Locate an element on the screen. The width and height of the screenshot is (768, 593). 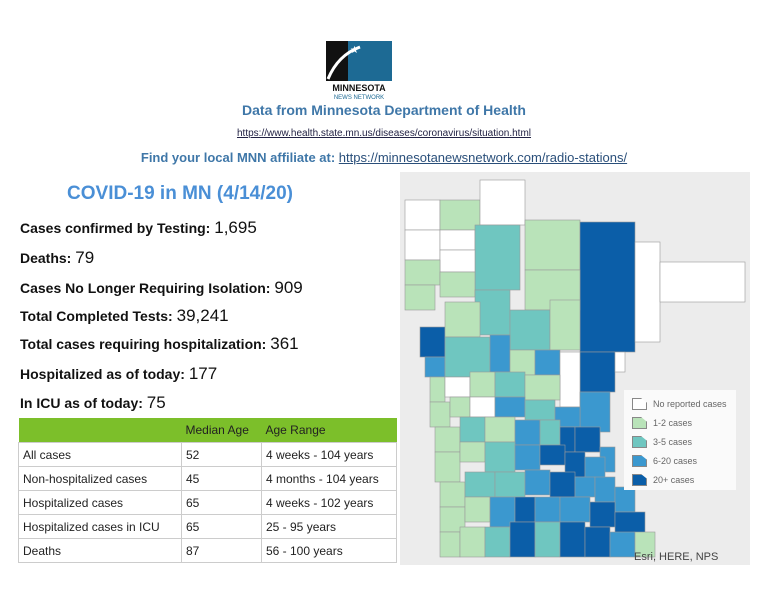
table-row: Deaths 87 56 - 100 years is located at coordinates (207, 550).